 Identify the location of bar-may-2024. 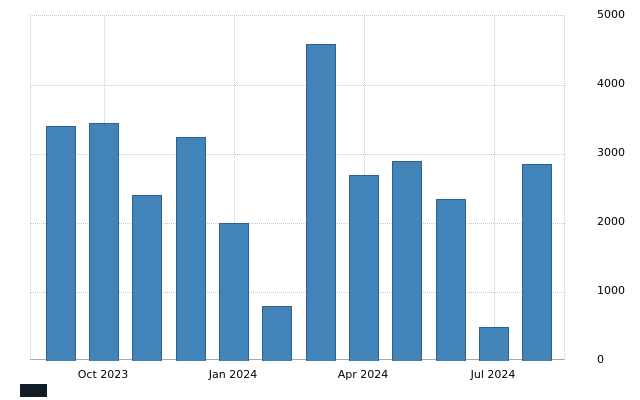
(407, 260).